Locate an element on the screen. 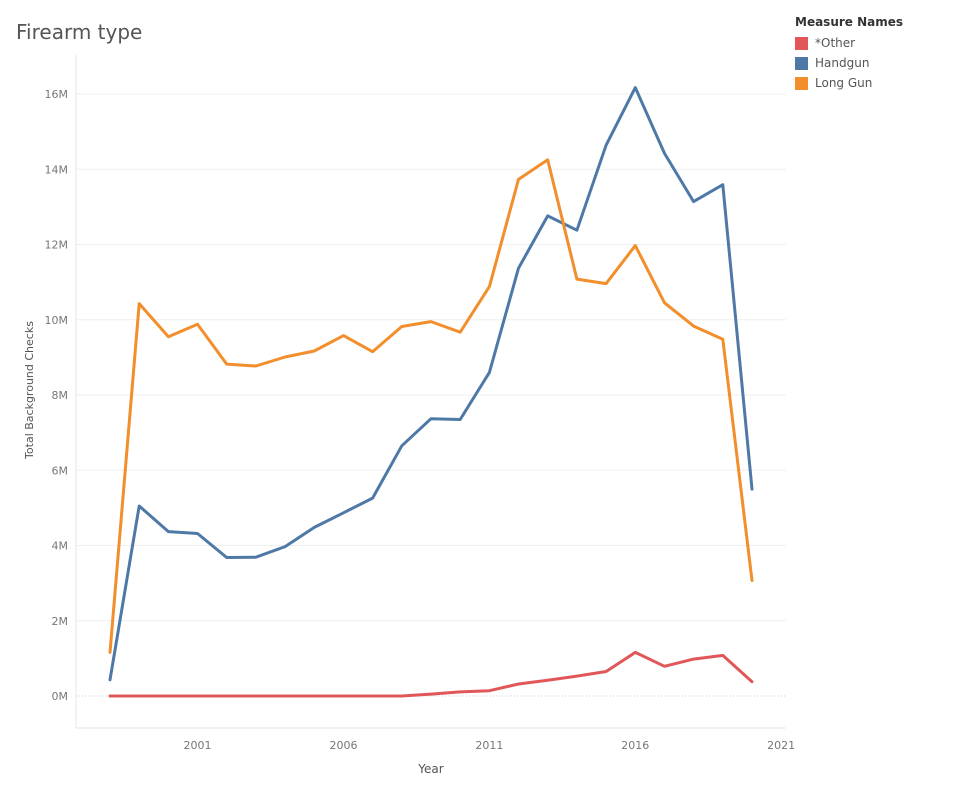 The width and height of the screenshot is (958, 797). chart-title: Firearm type is located at coordinates (79, 32).